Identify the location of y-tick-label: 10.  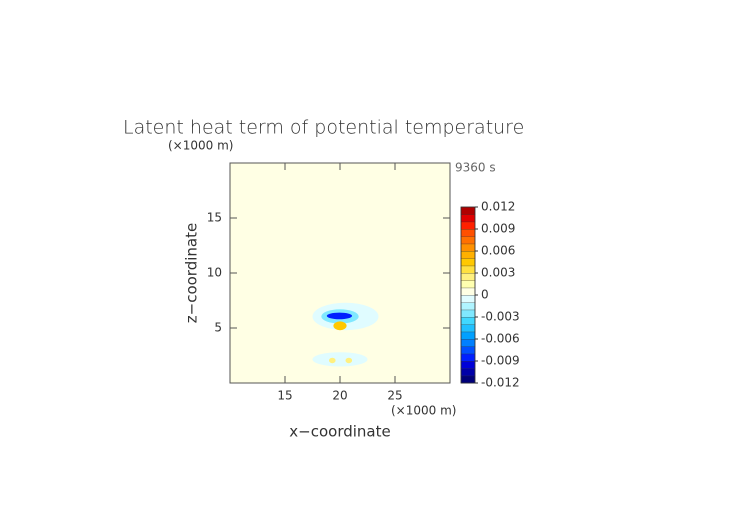
(214, 273).